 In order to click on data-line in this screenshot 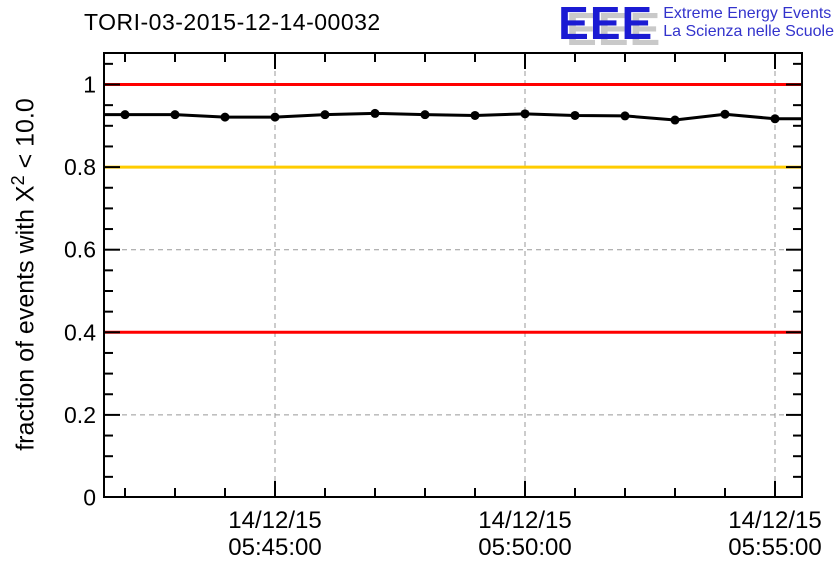, I will do `click(453, 116)`.